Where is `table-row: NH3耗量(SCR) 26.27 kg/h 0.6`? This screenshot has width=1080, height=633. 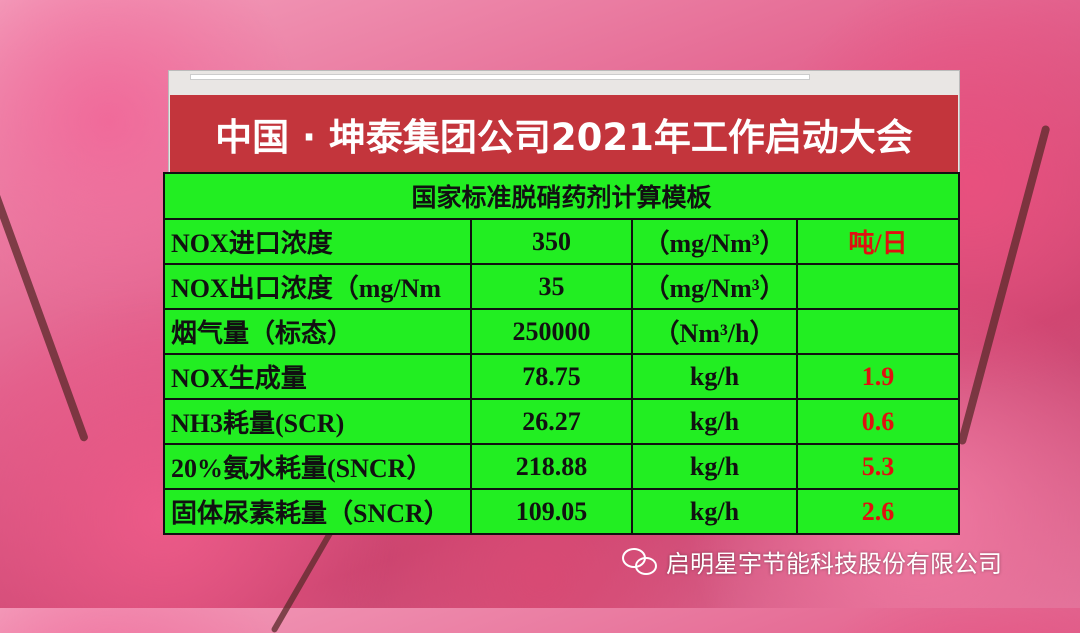
table-row: NH3耗量(SCR) 26.27 kg/h 0.6 is located at coordinates (562, 421).